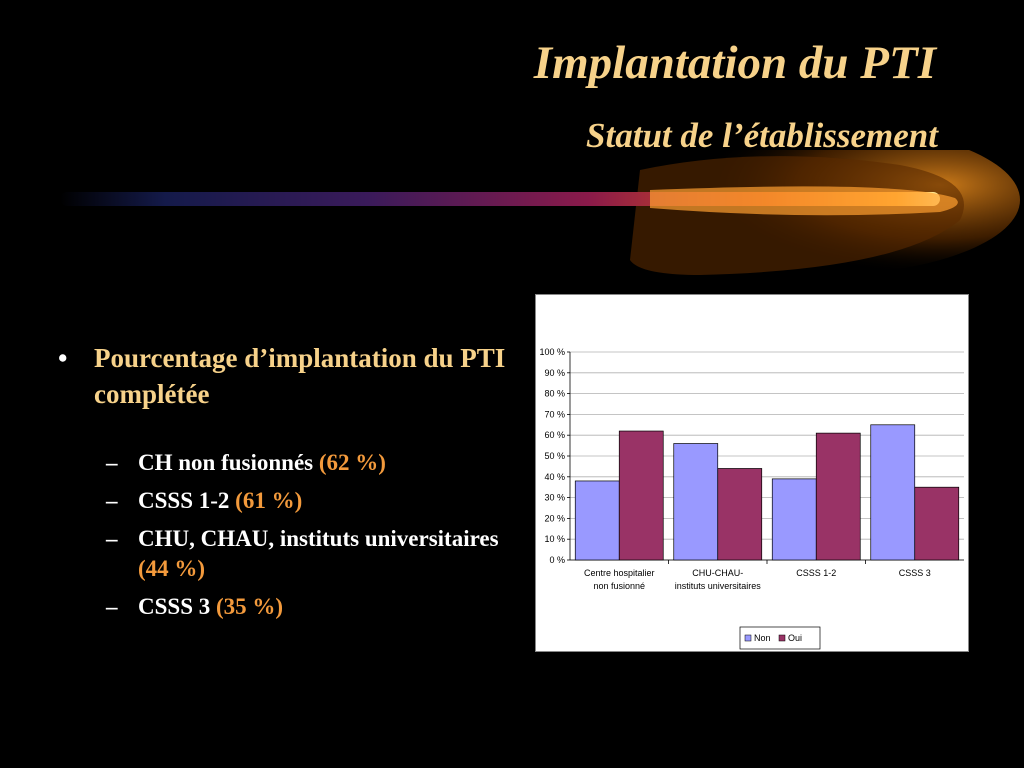  I want to click on sub-bullet-pct: (61 %), so click(269, 500).